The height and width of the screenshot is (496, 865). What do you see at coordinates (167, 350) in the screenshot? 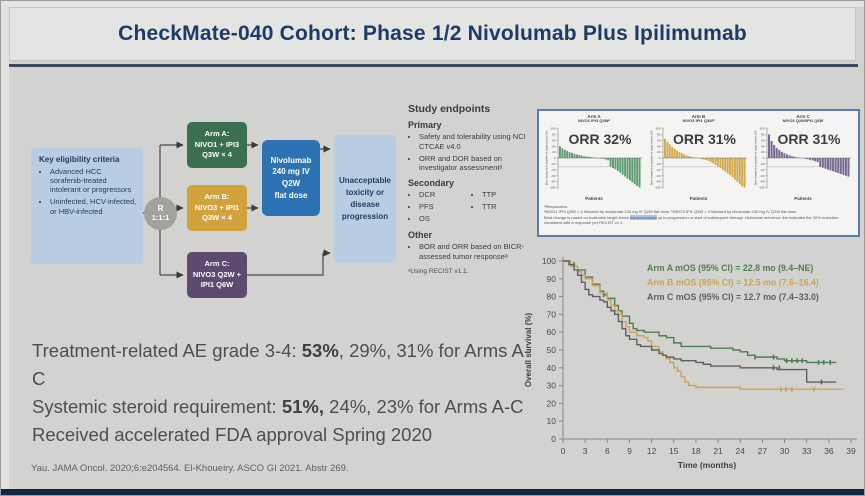
I see `ae-line1-pre: Treatment-related AE grade 3-4:` at bounding box center [167, 350].